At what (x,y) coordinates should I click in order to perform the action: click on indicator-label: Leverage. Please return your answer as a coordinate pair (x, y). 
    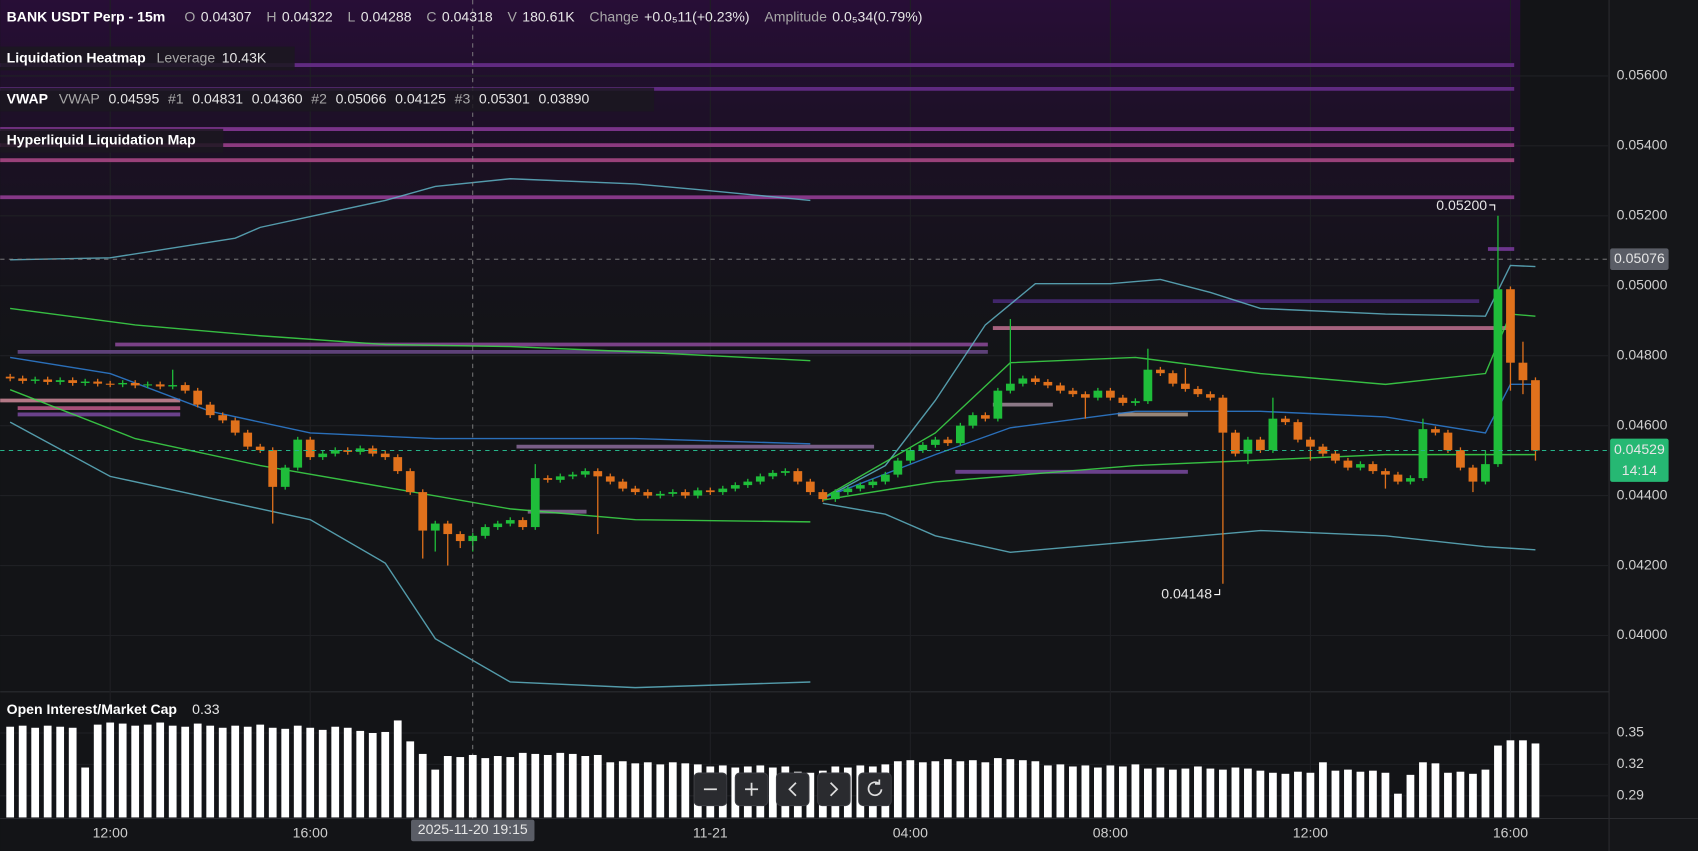
    Looking at the image, I should click on (186, 57).